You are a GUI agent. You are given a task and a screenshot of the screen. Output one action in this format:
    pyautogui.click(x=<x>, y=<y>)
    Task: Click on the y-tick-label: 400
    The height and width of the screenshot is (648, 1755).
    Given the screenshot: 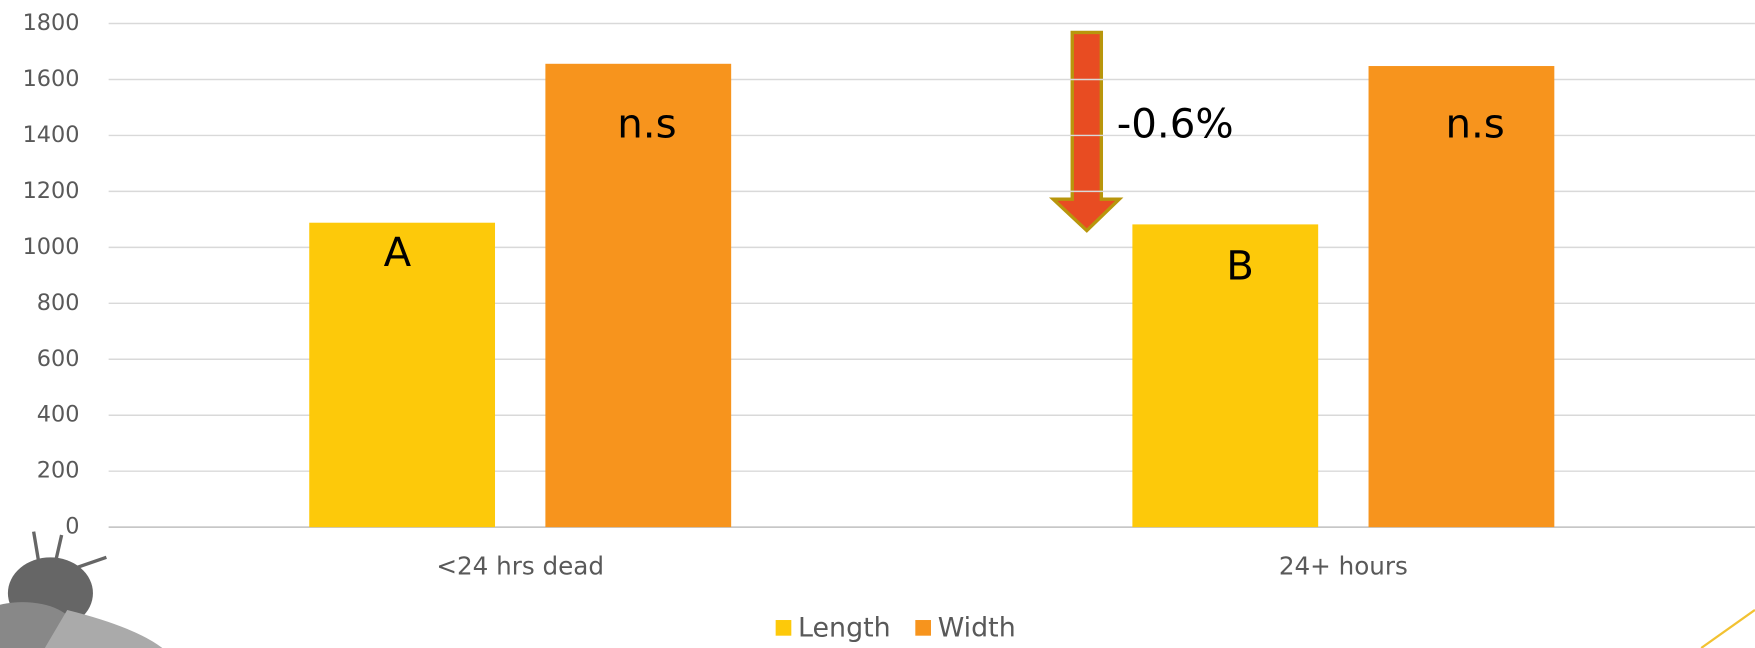 What is the action you would take?
    pyautogui.click(x=58, y=415)
    